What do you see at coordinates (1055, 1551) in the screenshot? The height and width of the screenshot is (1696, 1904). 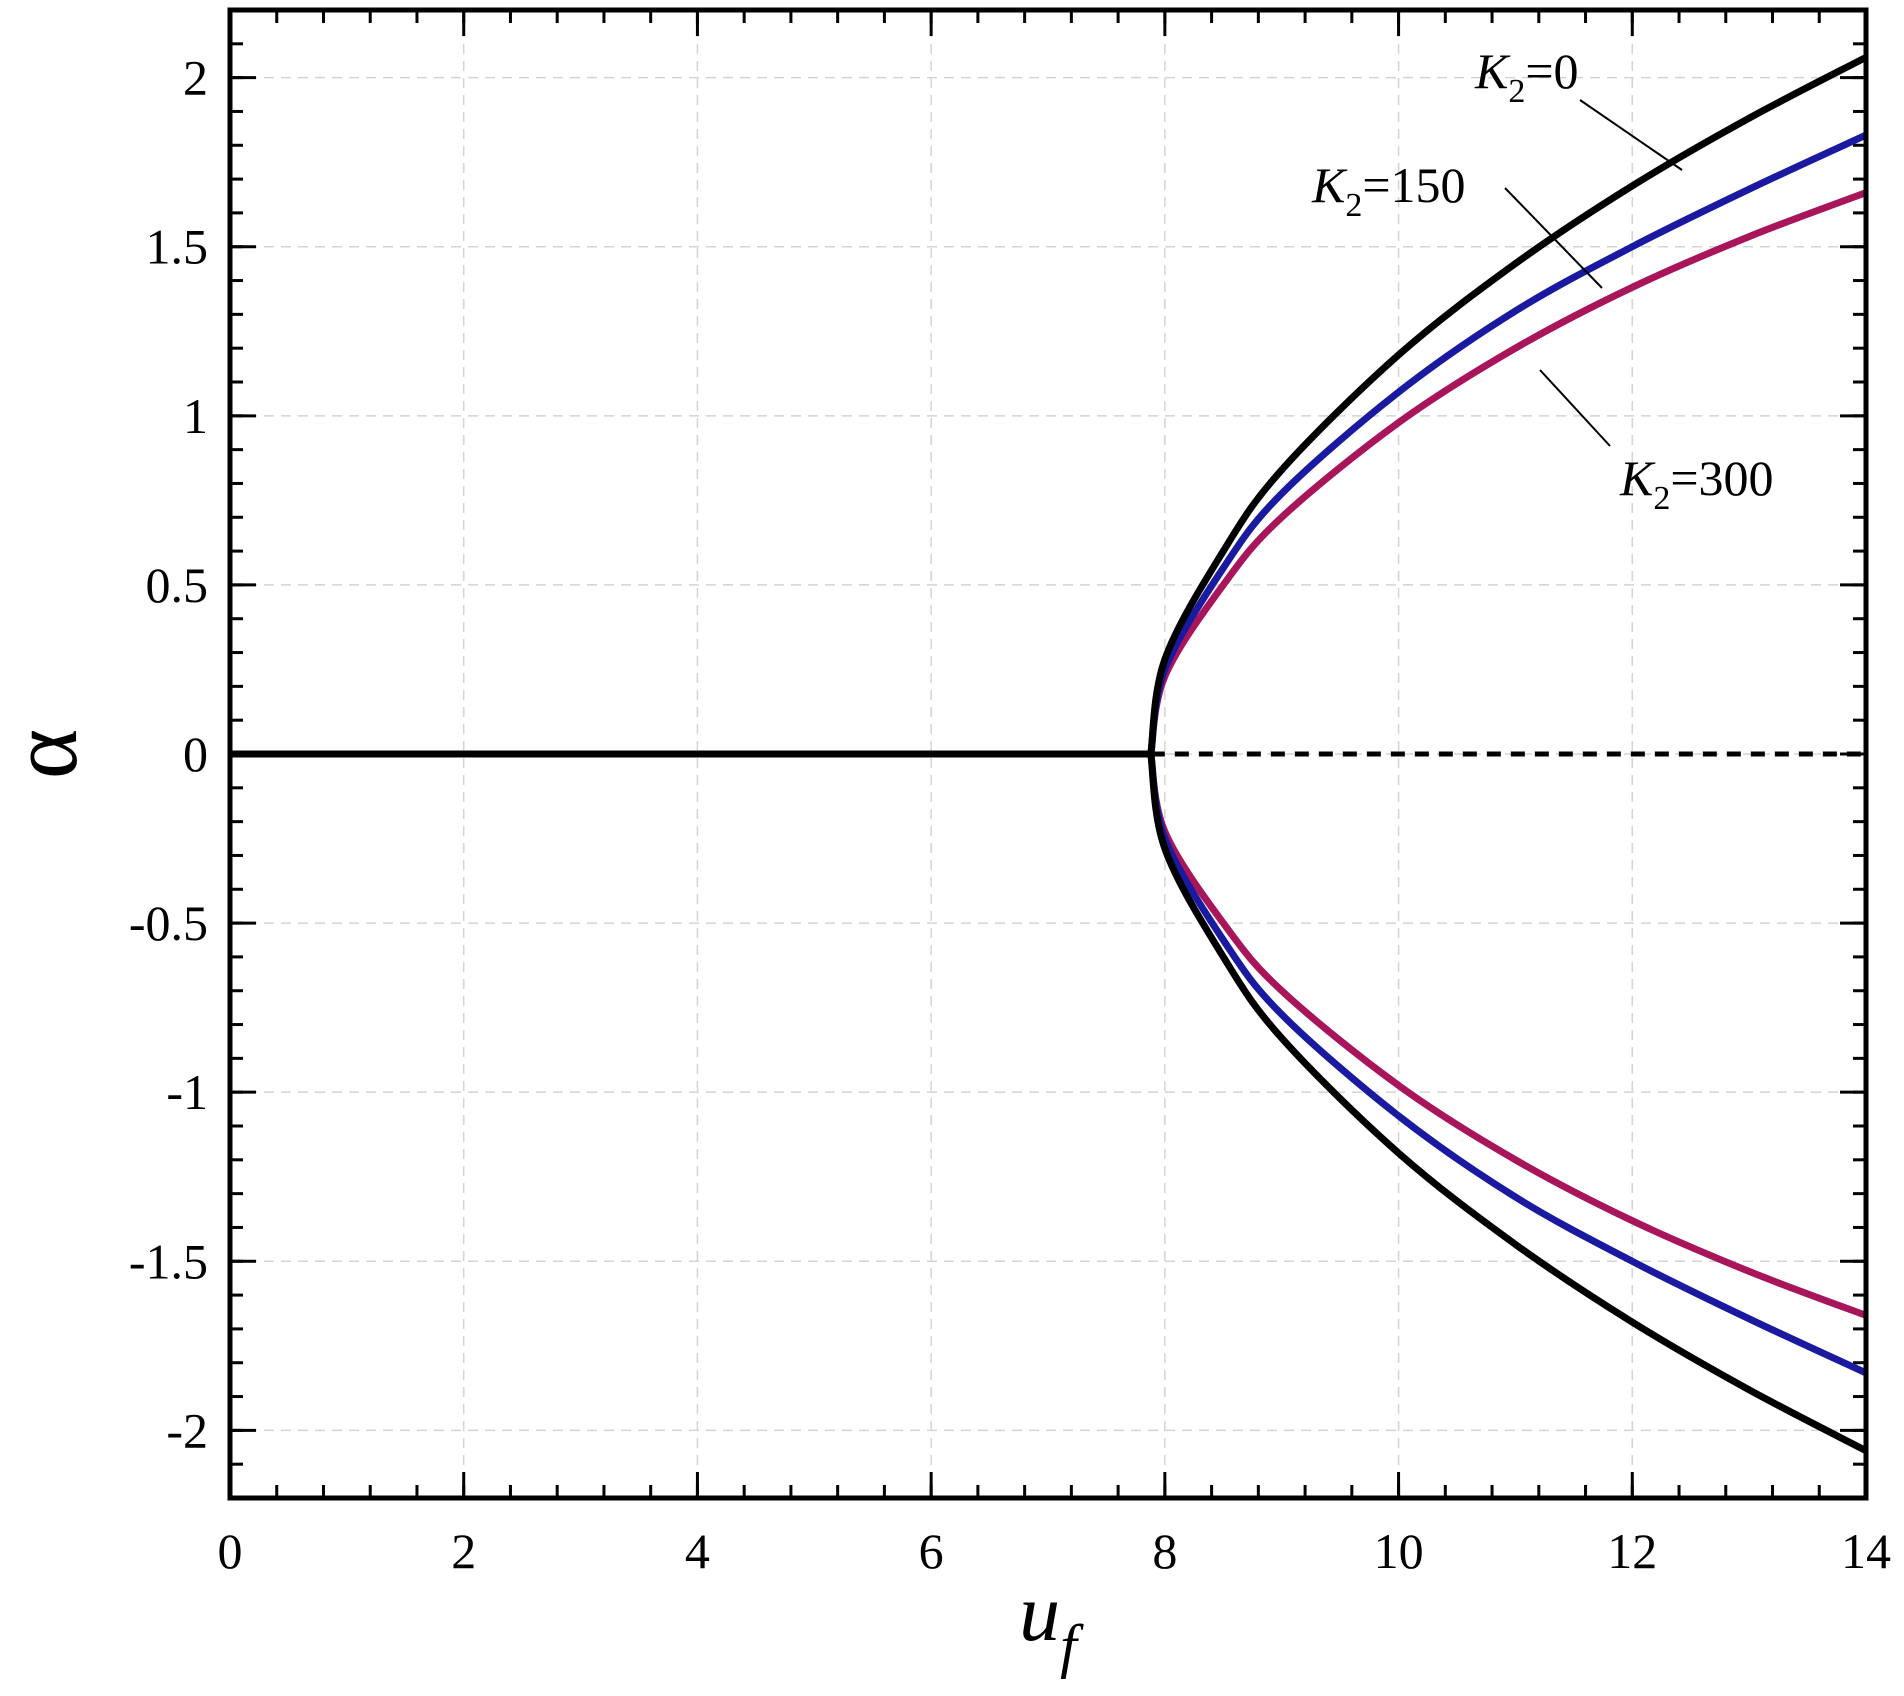 I see `x-tick-labels: 0 2 4 6 8 10 12 14` at bounding box center [1055, 1551].